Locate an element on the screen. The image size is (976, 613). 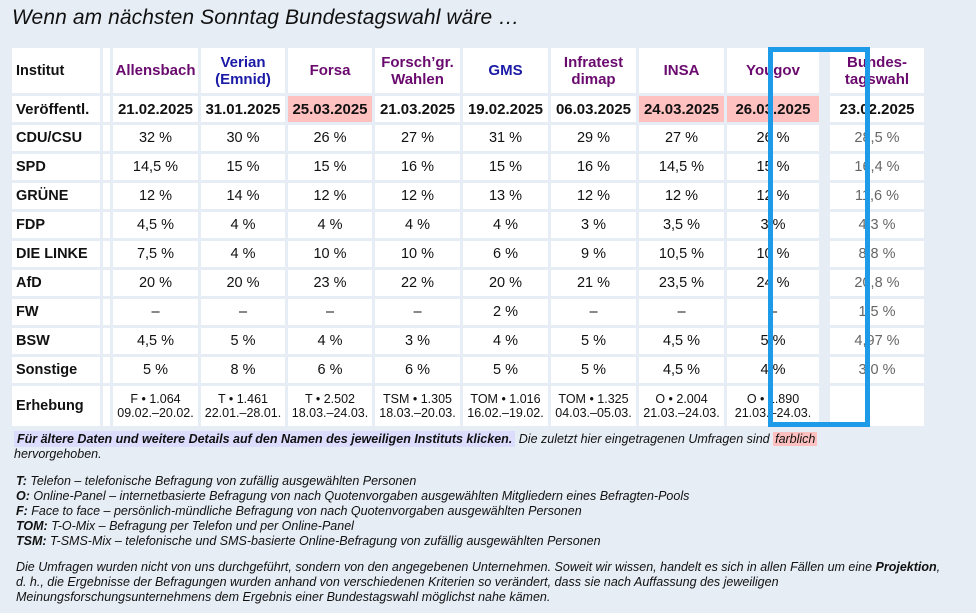
institute-header: Forsa is located at coordinates (330, 70).